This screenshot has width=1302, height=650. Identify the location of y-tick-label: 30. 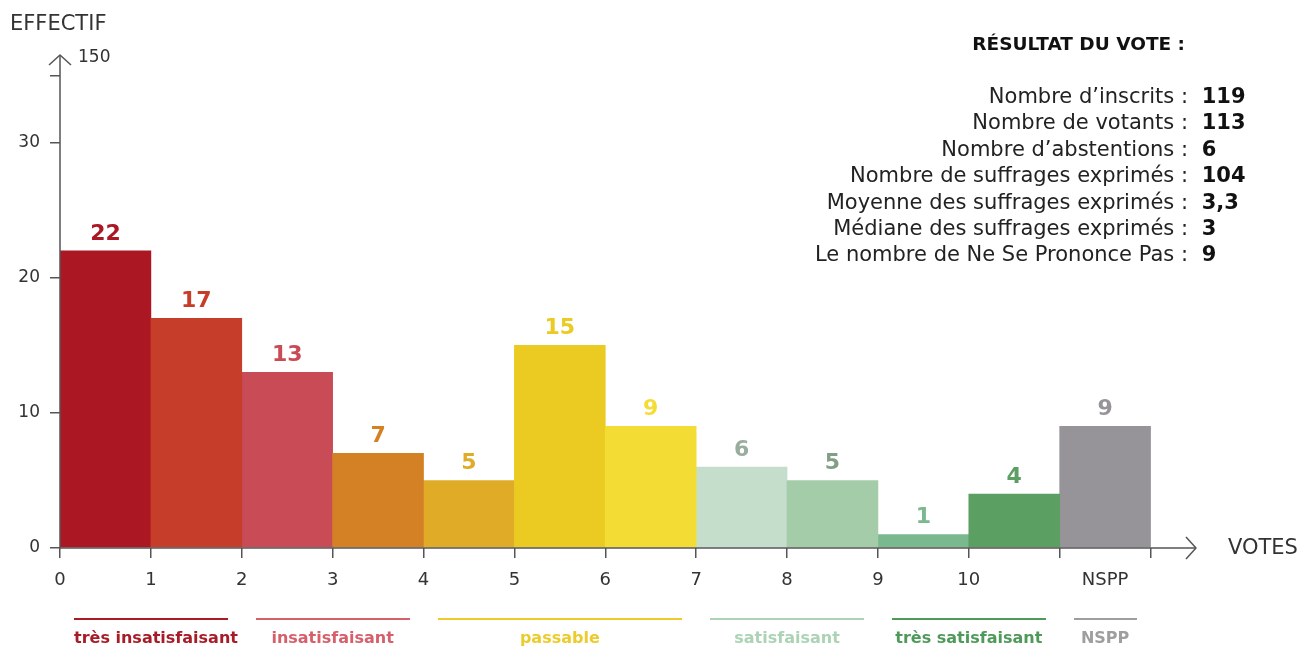
(29, 141).